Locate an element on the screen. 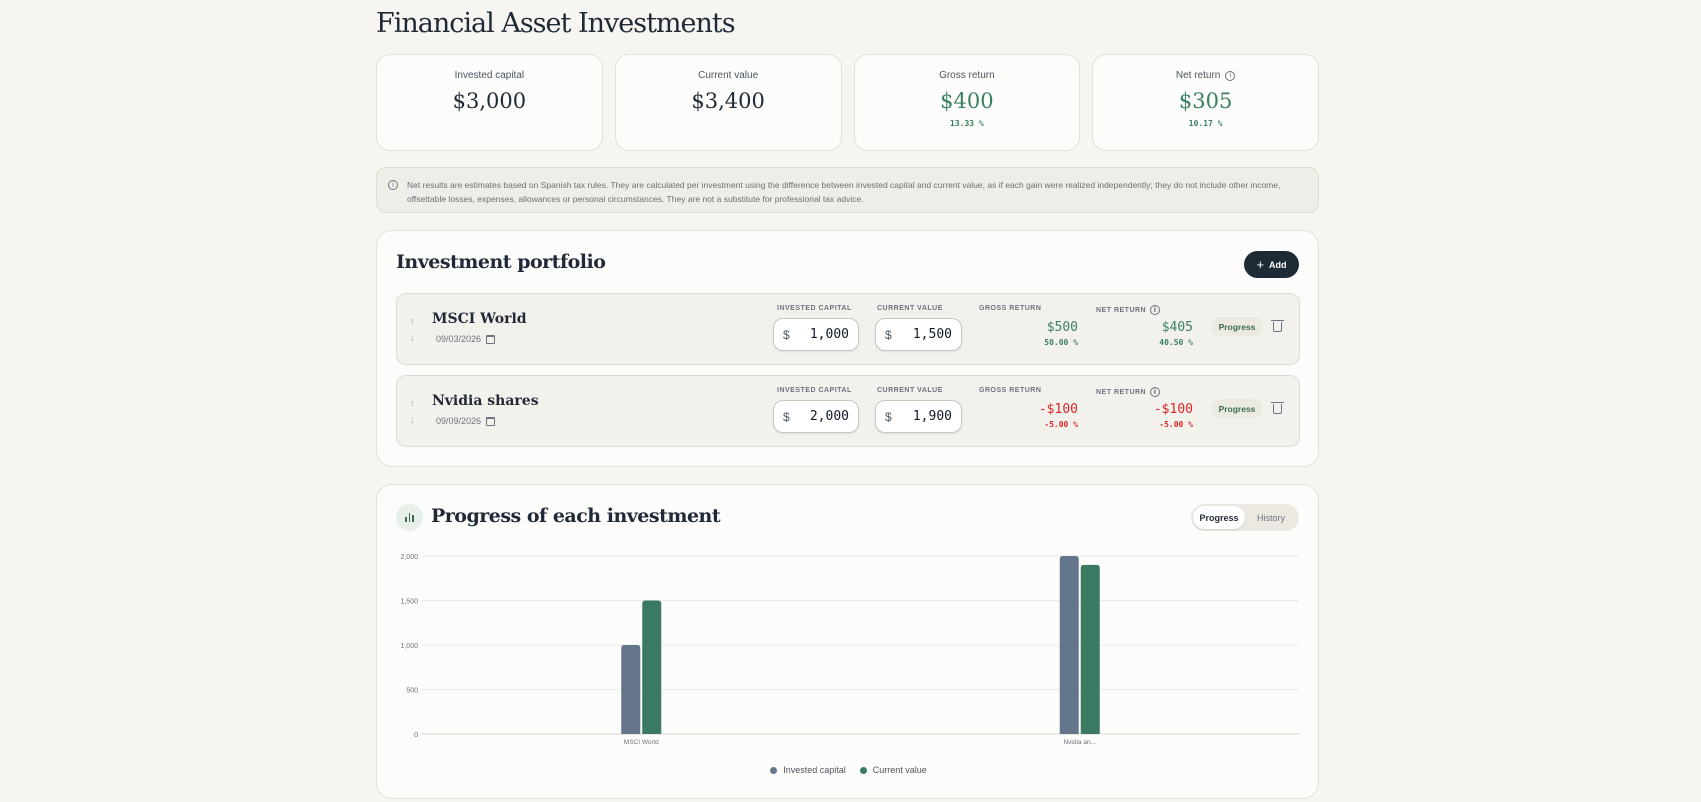 The image size is (1701, 802). net-return-amount: $405 is located at coordinates (1177, 327).